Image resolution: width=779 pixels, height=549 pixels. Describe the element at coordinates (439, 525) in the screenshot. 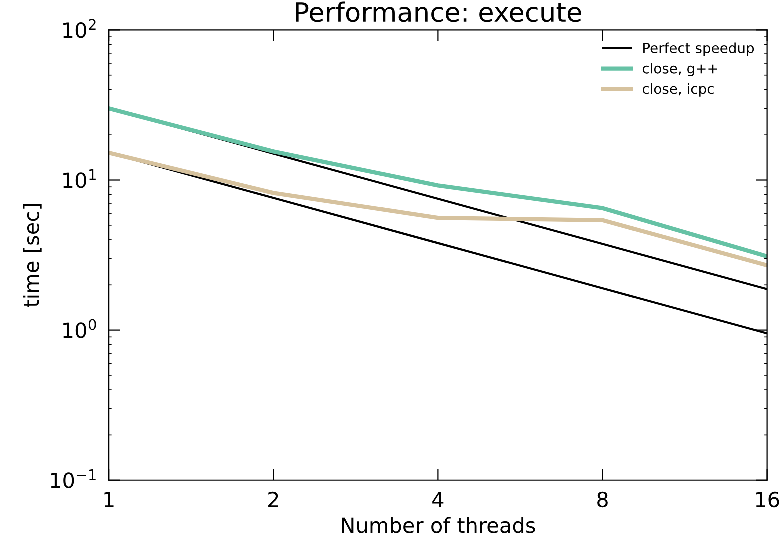

I see `x-axis-title: Number of threads` at that location.